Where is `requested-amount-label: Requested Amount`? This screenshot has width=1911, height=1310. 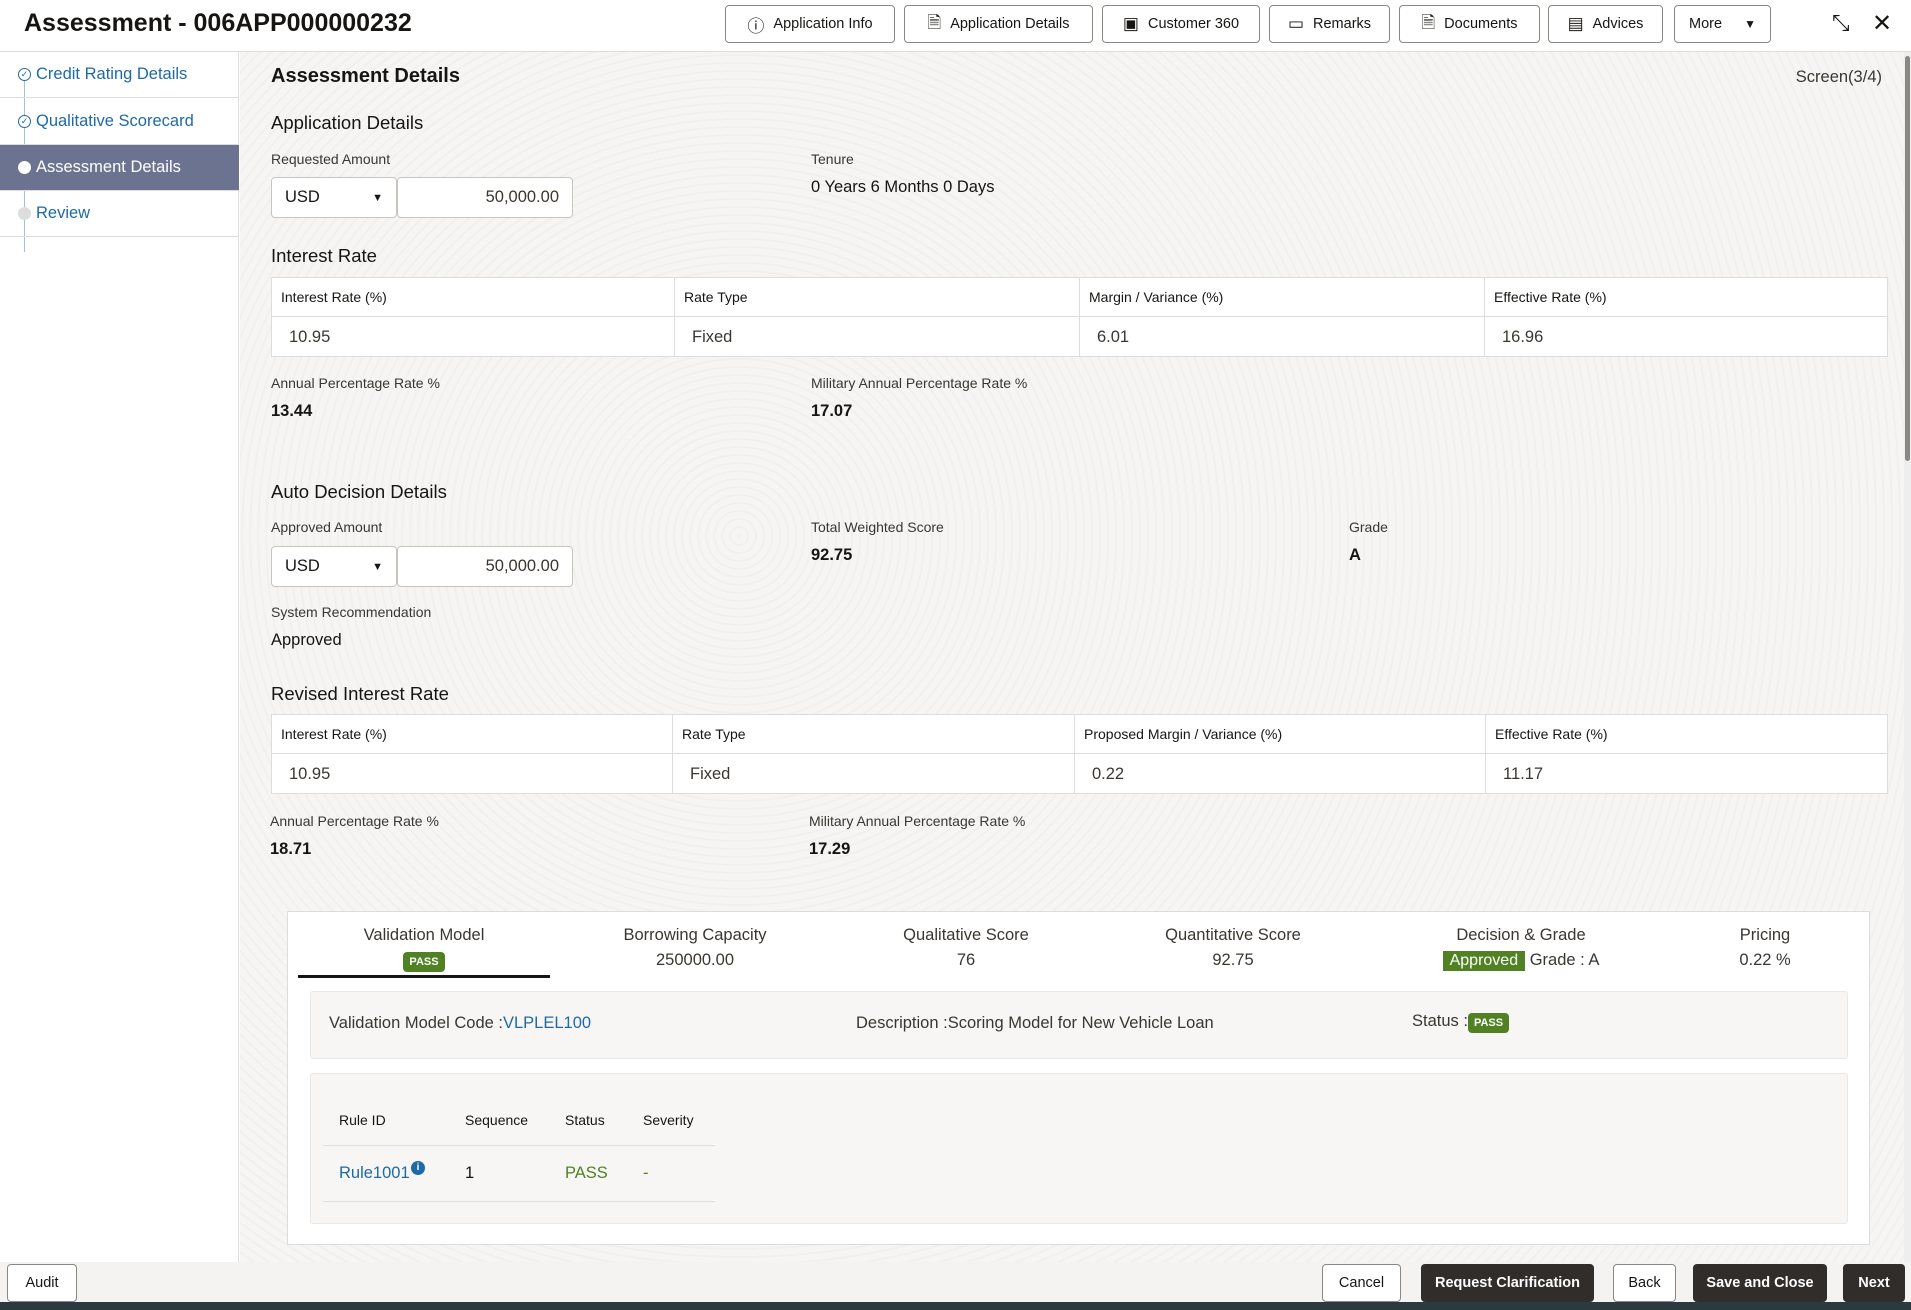
requested-amount-label: Requested Amount is located at coordinates (331, 159).